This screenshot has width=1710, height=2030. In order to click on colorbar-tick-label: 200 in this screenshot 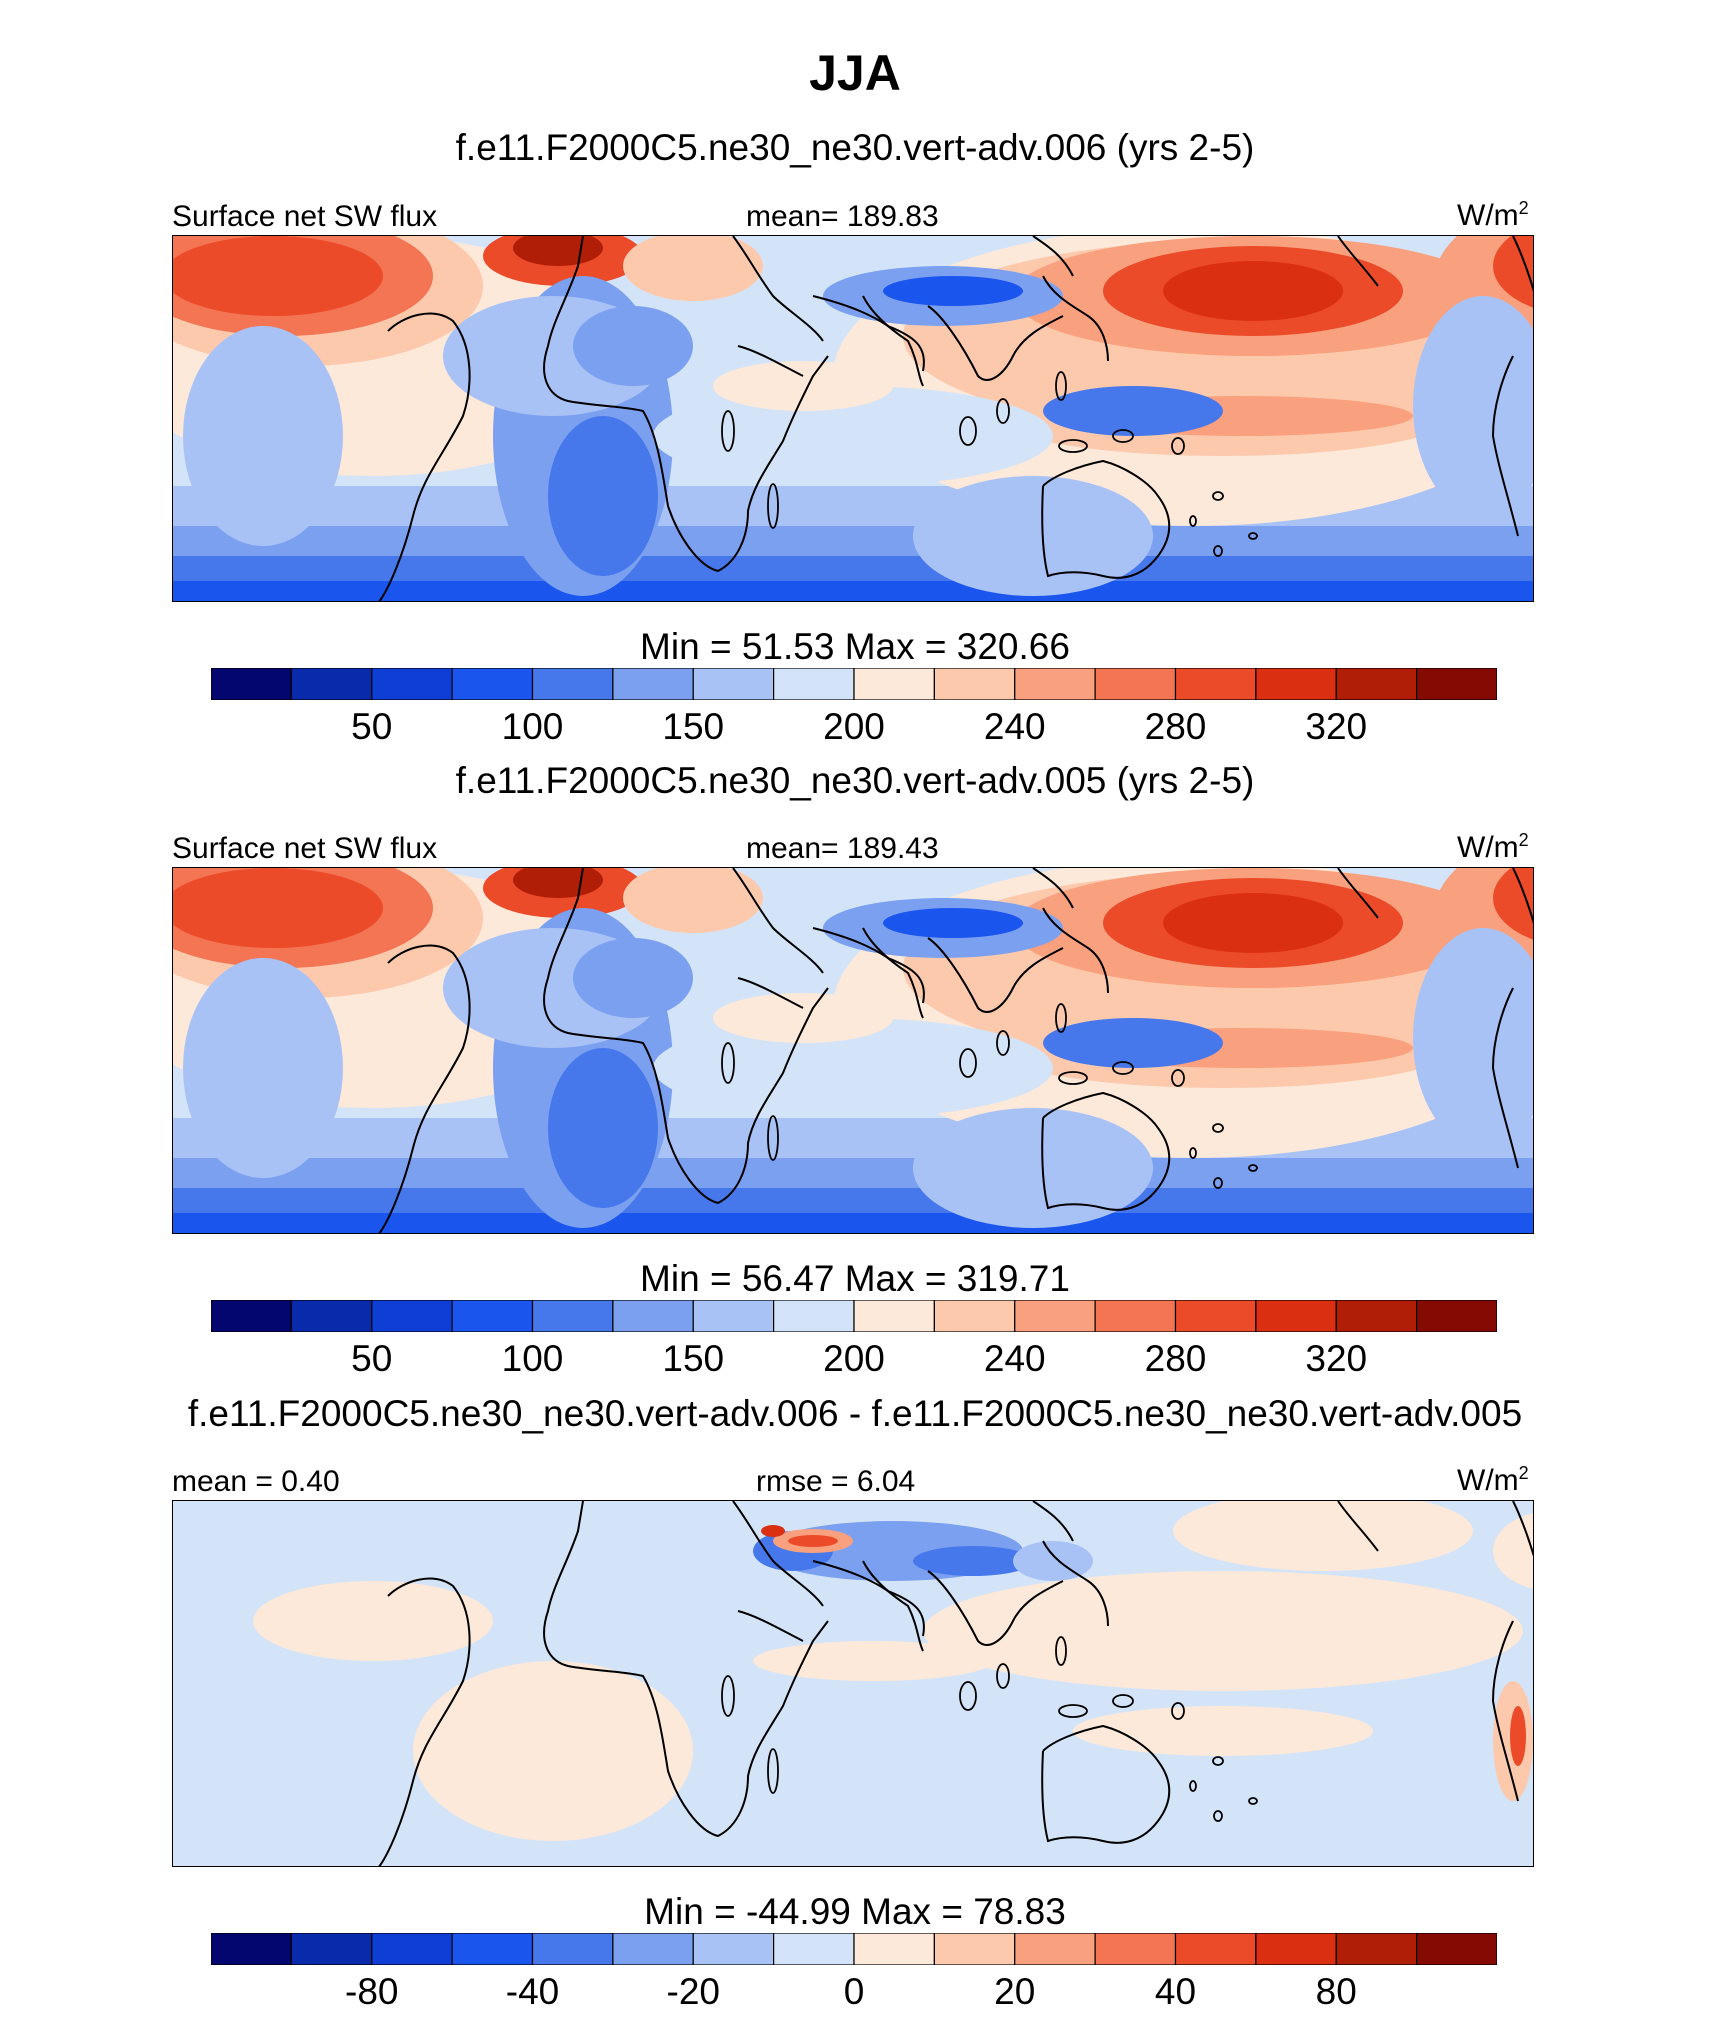, I will do `click(854, 726)`.